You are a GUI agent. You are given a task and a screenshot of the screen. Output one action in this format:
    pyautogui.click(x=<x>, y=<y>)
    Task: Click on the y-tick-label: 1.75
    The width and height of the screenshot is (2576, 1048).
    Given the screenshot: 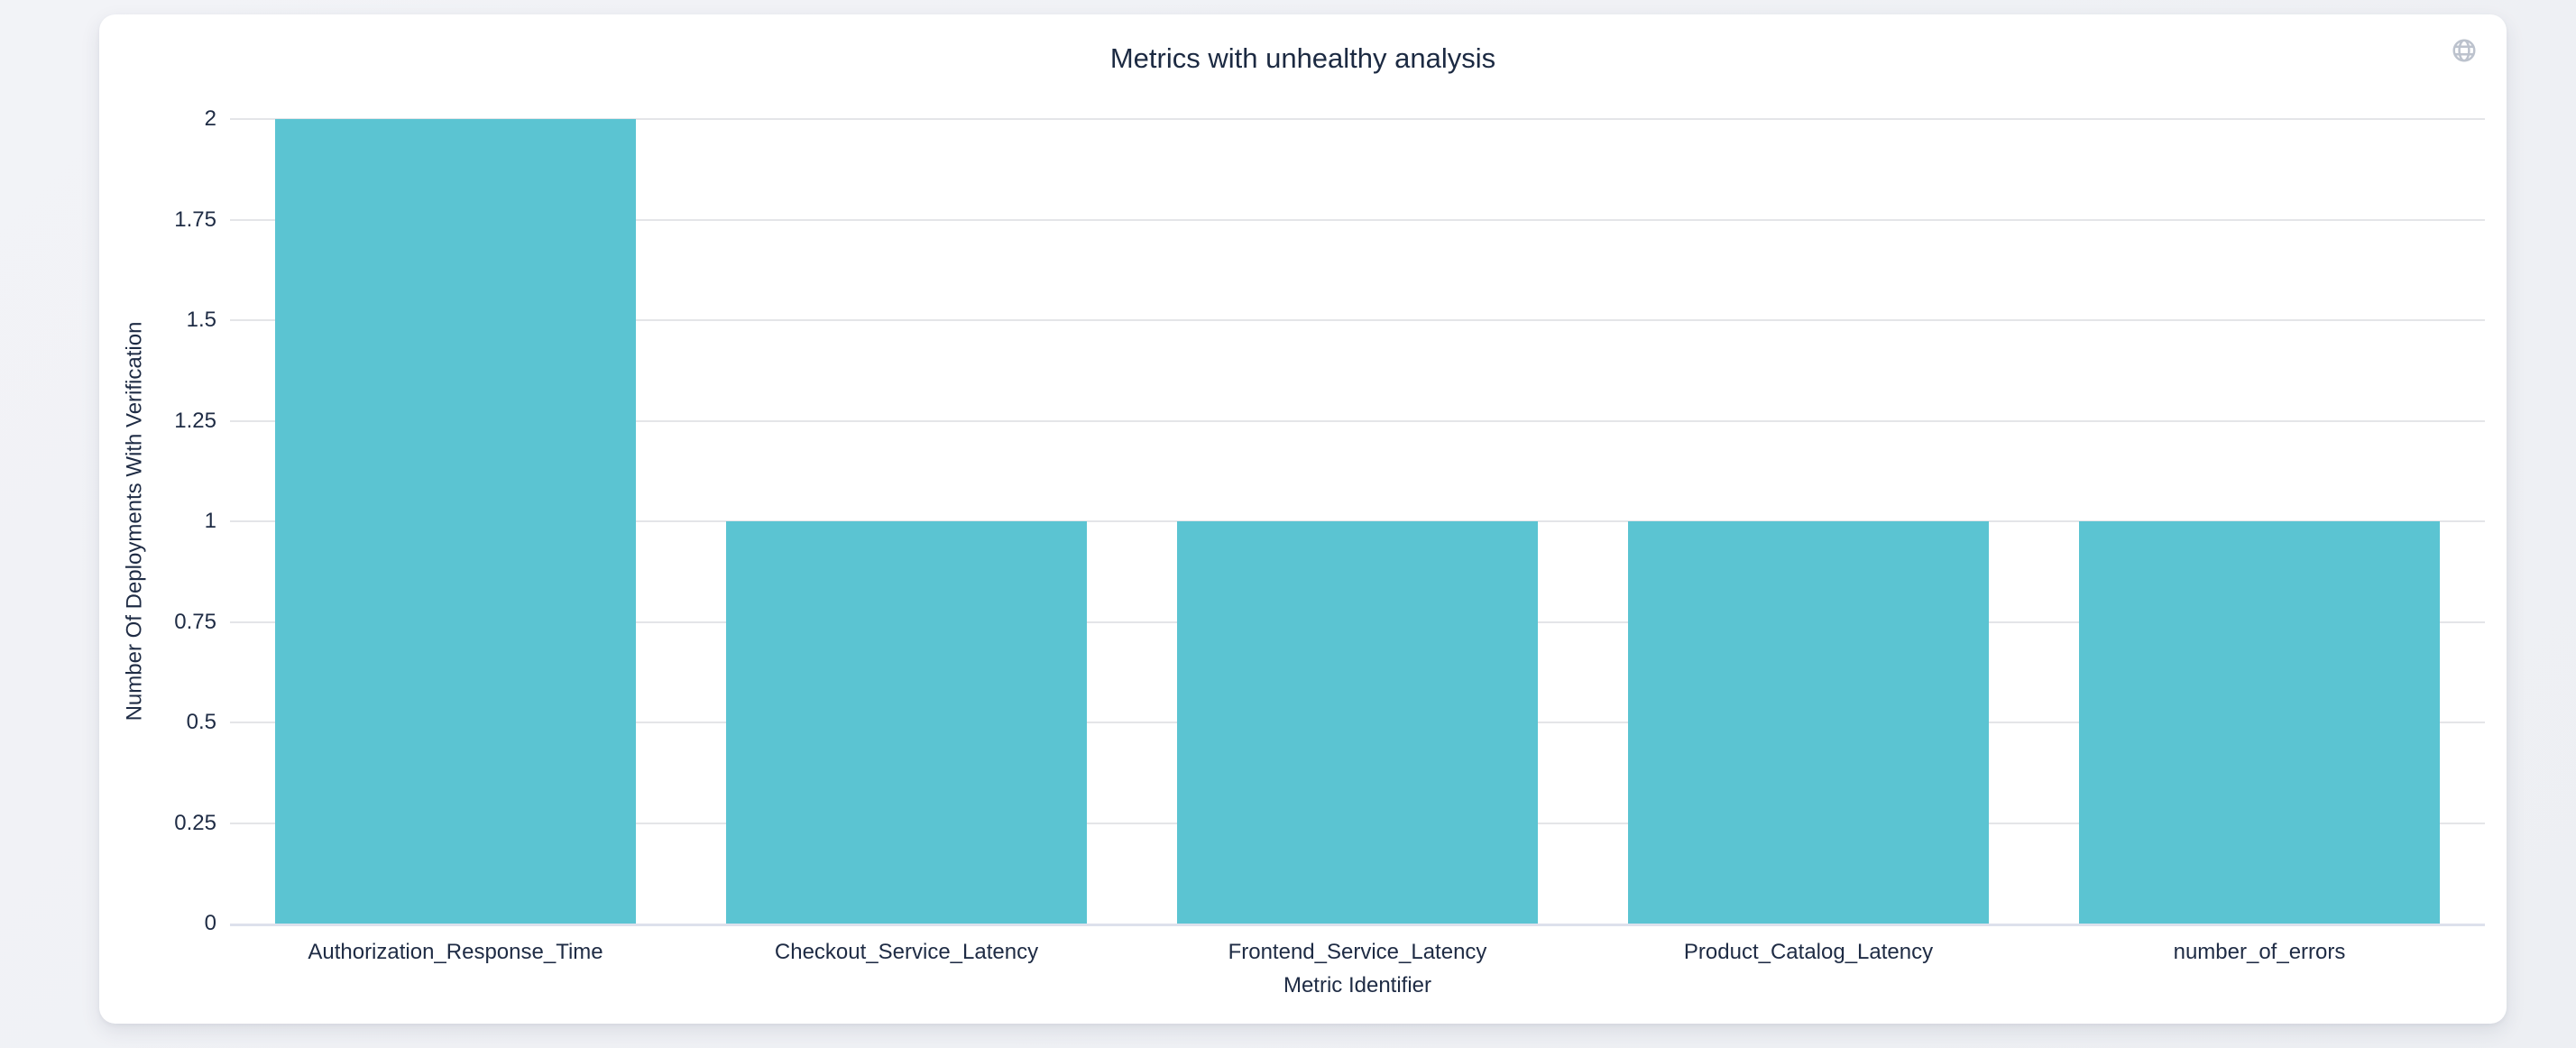 What is the action you would take?
    pyautogui.click(x=195, y=219)
    